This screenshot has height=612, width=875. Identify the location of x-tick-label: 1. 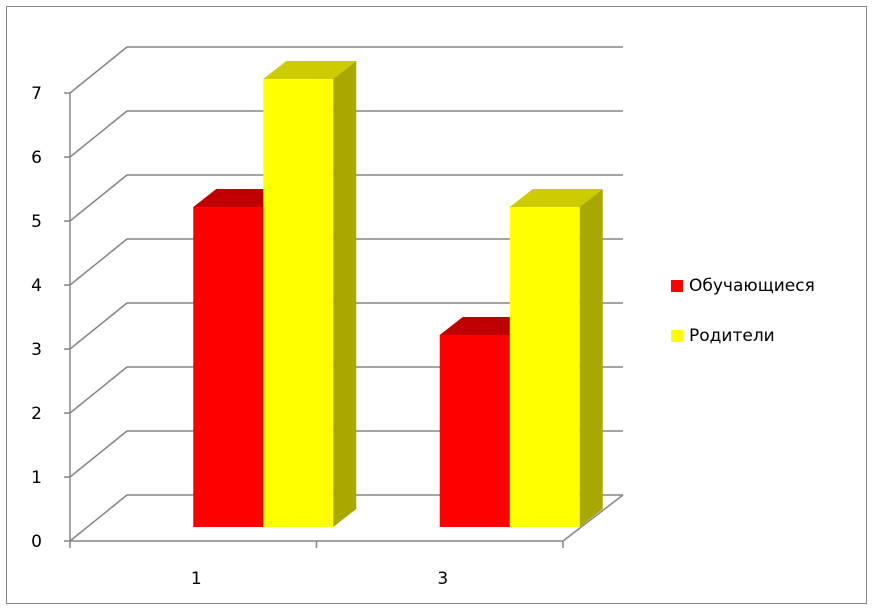
(196, 579).